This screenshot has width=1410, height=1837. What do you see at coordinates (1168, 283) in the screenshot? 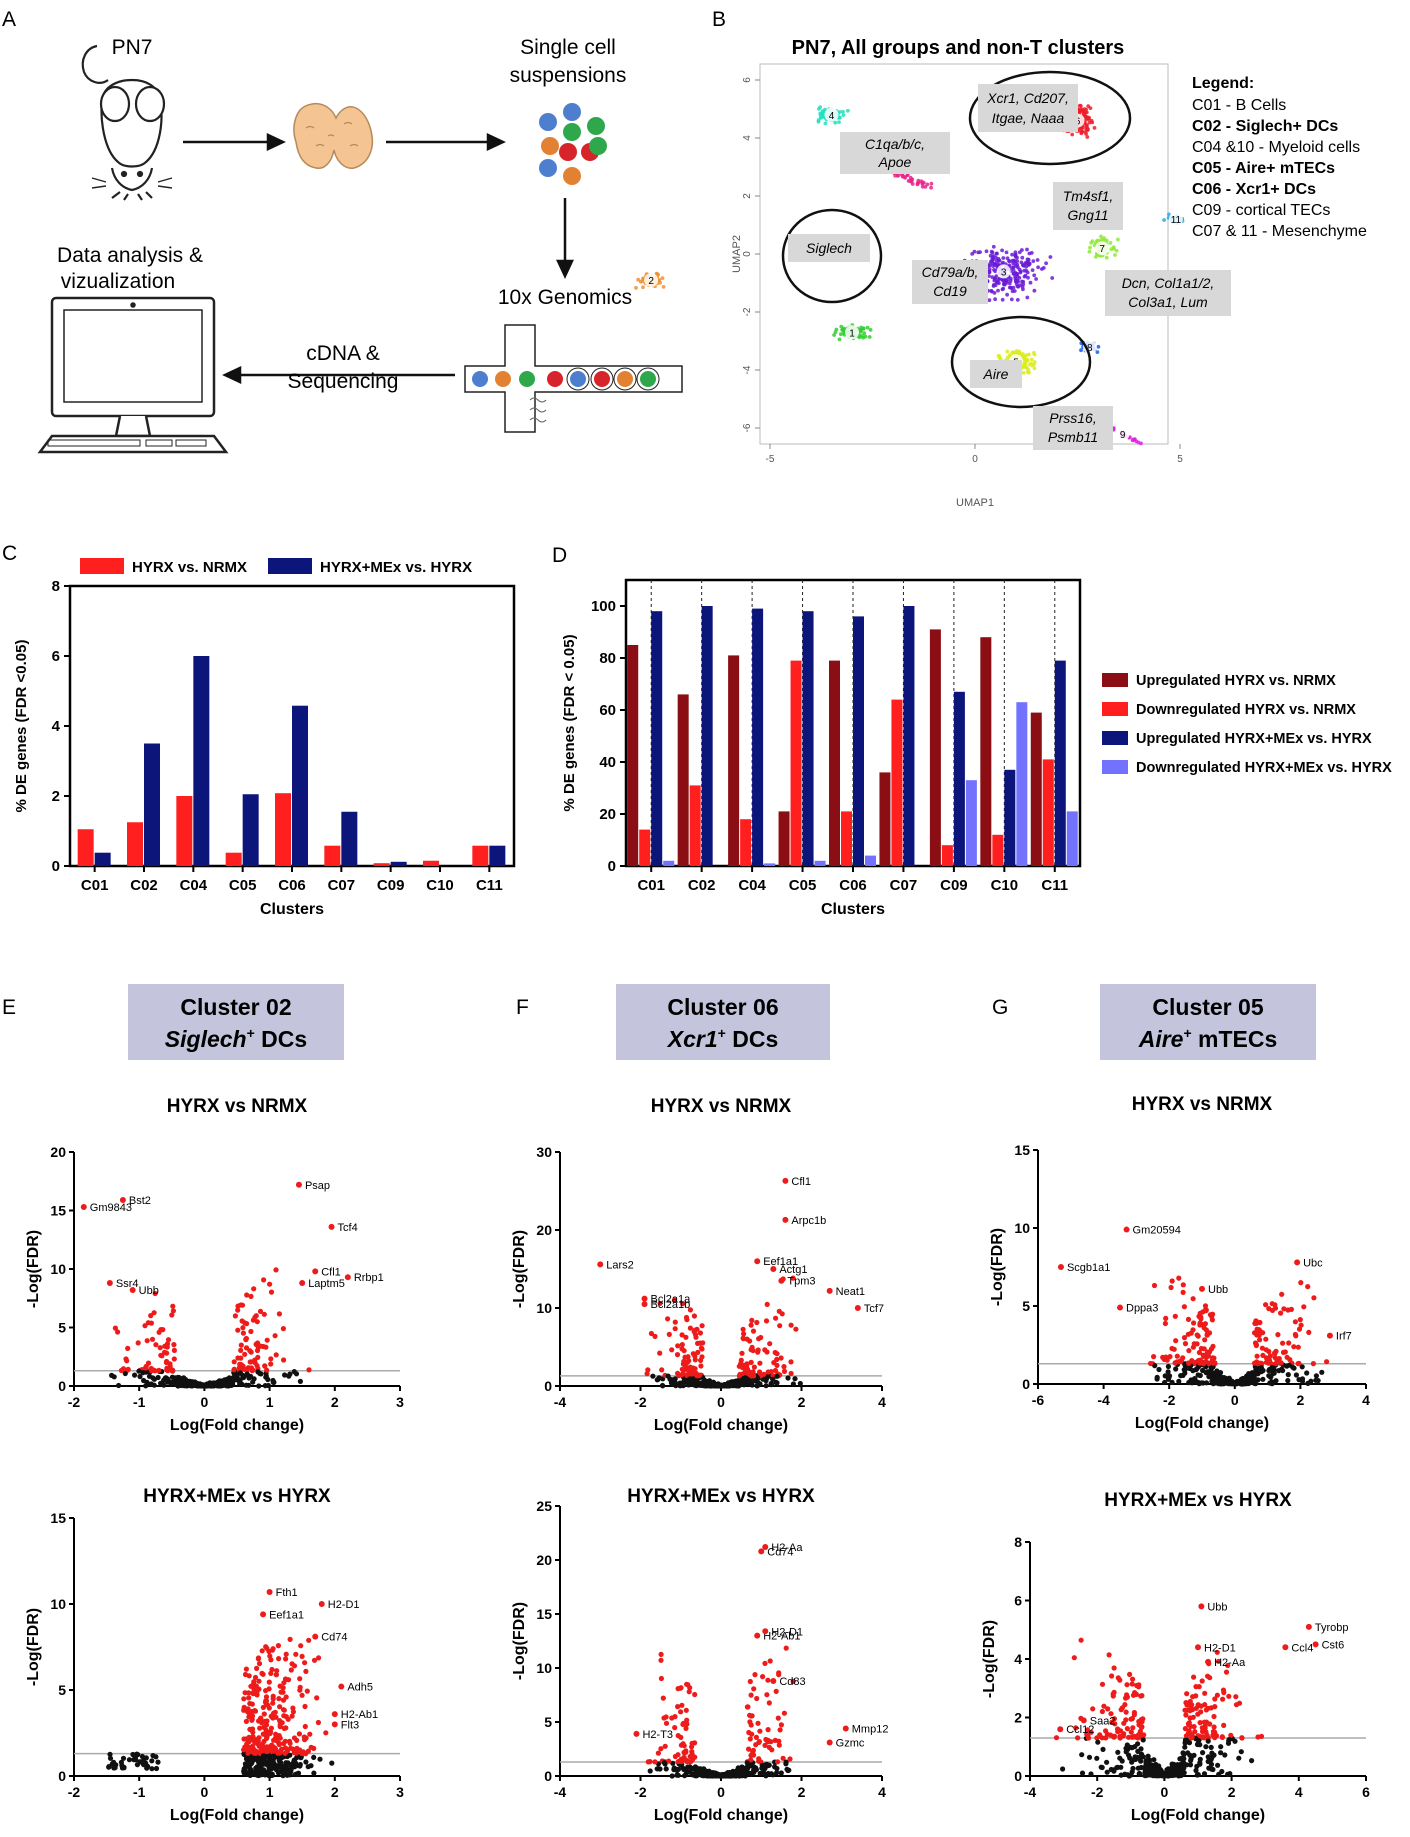
I see `gene-box-dcn-line-1: Dcn, Col1a1/2,` at bounding box center [1168, 283].